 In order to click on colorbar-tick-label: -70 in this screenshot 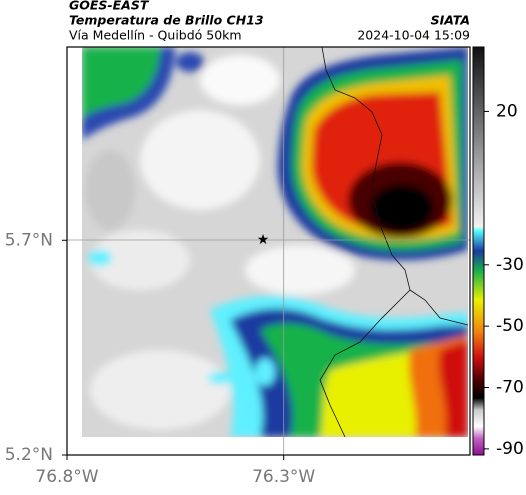, I will do `click(510, 388)`.